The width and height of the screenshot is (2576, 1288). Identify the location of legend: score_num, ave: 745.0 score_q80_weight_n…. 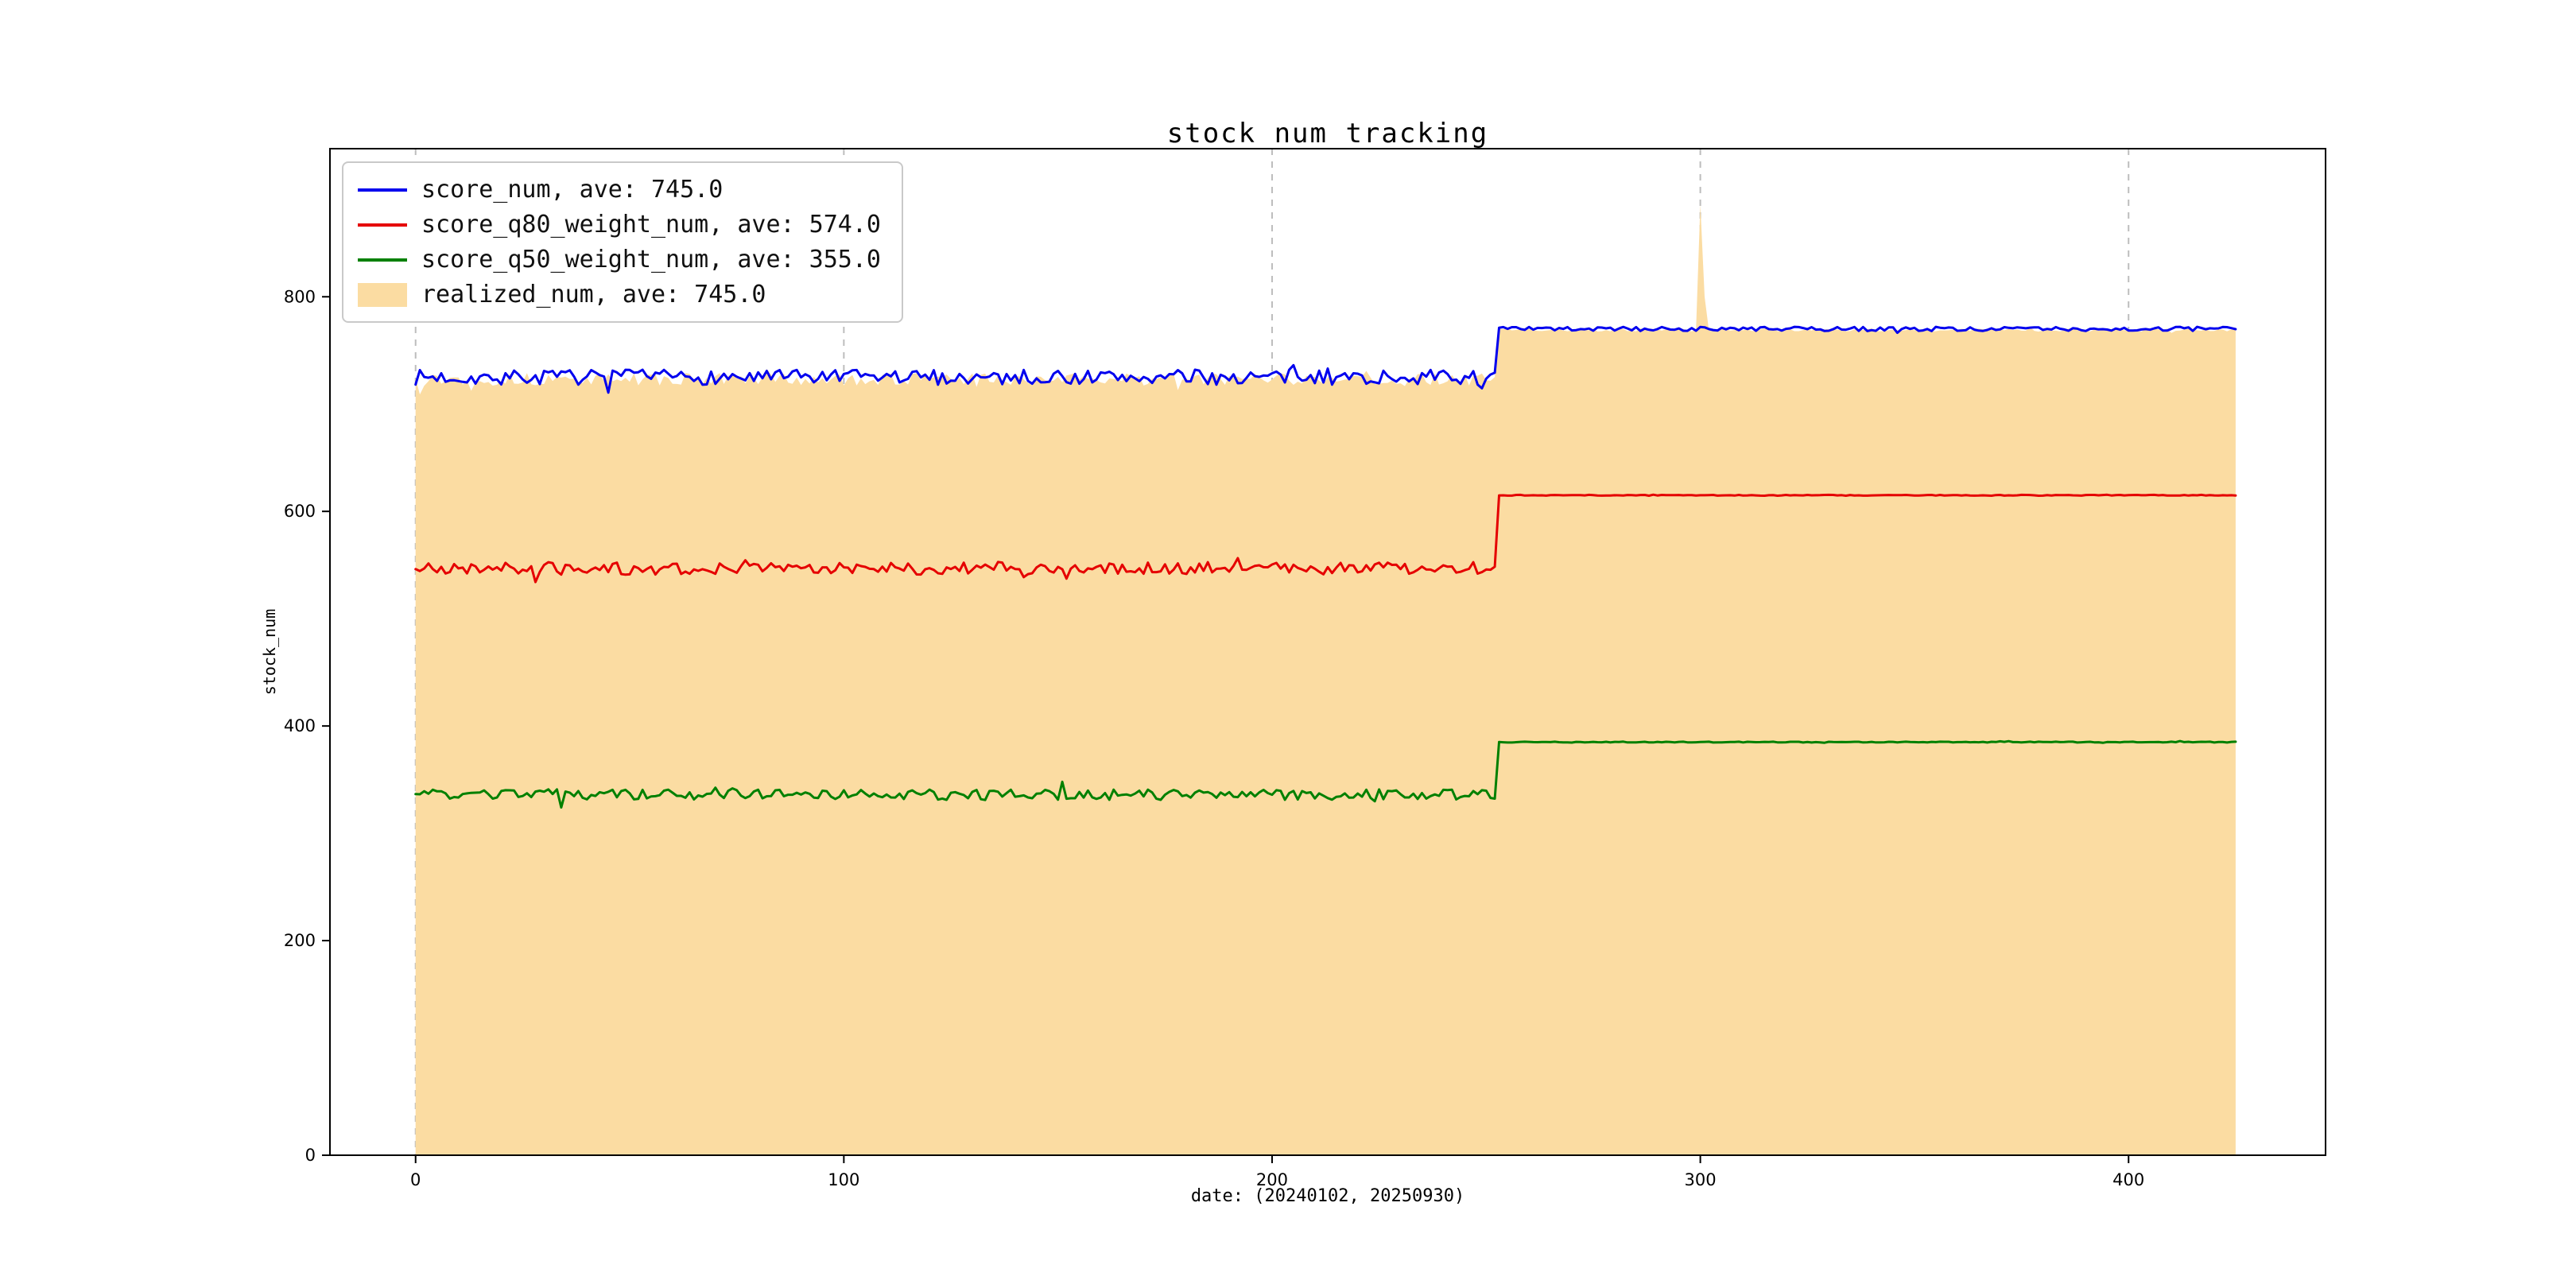
(623, 242).